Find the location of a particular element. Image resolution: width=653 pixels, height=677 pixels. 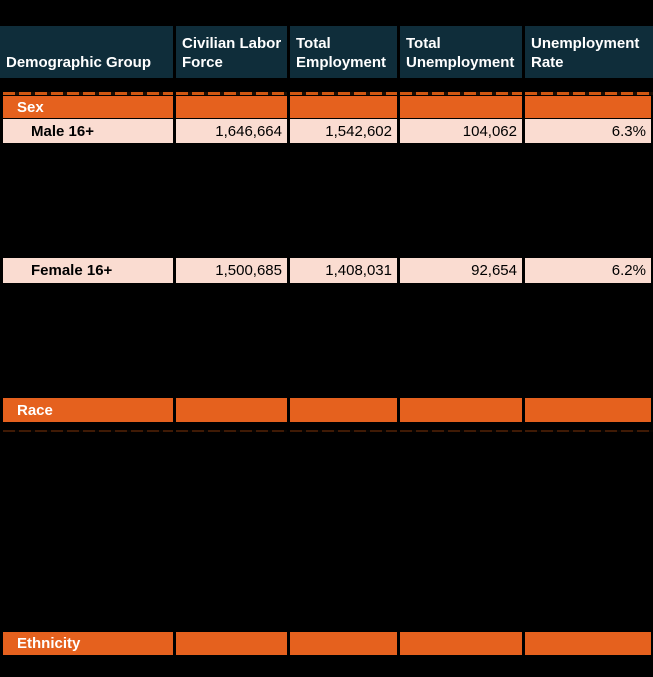

column-header-civilian-labor-force: Civilian Labor Force is located at coordinates (230, 52).